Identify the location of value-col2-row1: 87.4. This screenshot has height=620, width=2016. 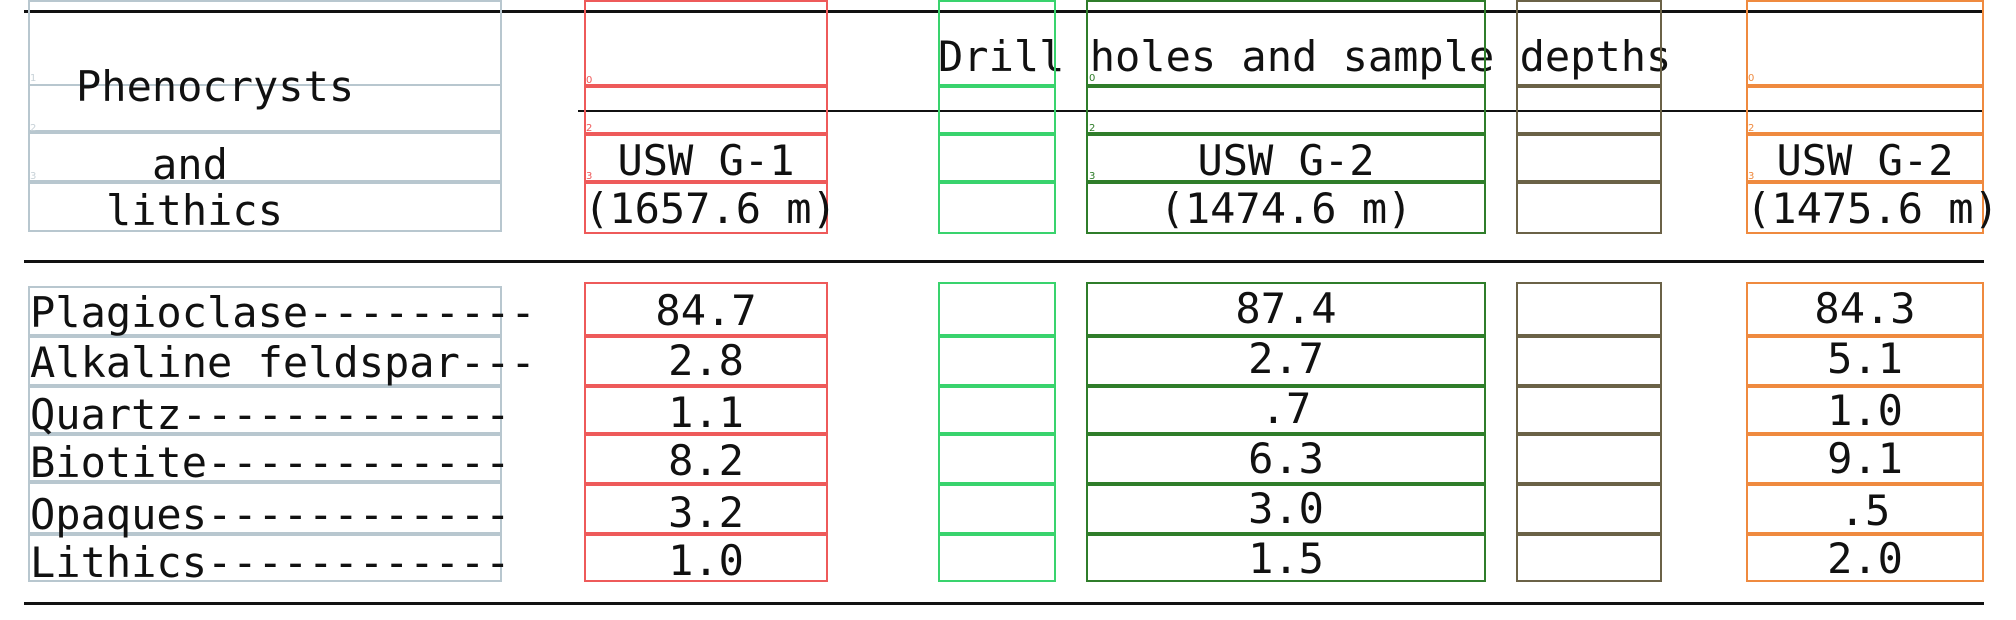
(1286, 308).